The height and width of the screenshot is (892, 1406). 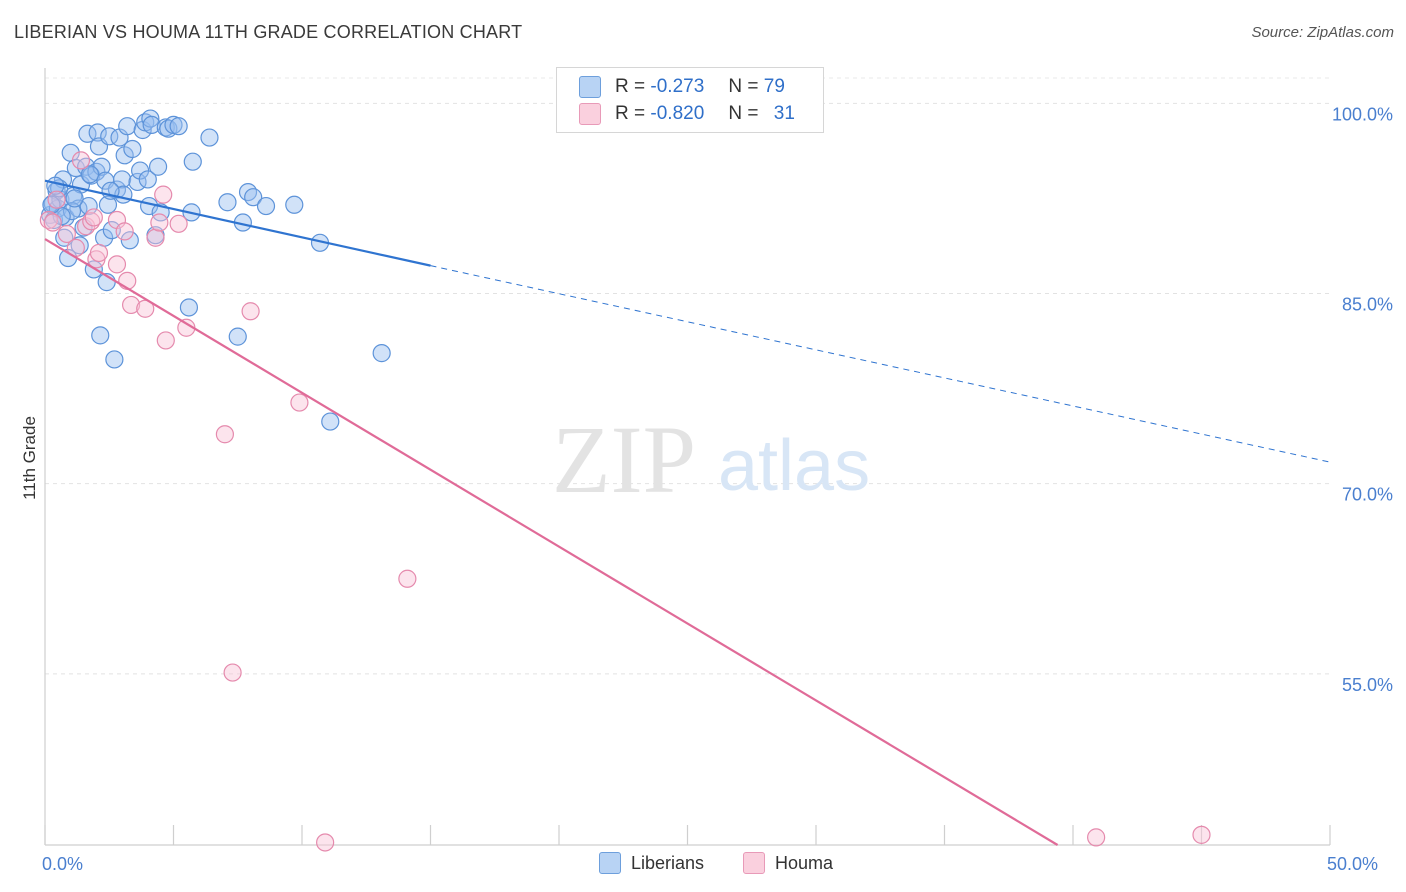 What do you see at coordinates (1352, 864) in the screenshot?
I see `x-tick-label: 50.0%` at bounding box center [1352, 864].